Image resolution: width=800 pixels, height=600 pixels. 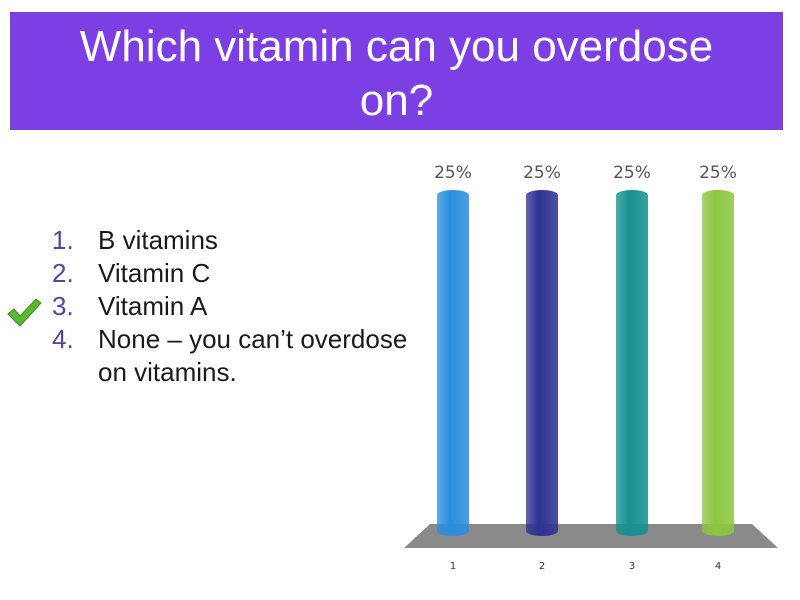 What do you see at coordinates (591, 536) in the screenshot?
I see `chart-floor` at bounding box center [591, 536].